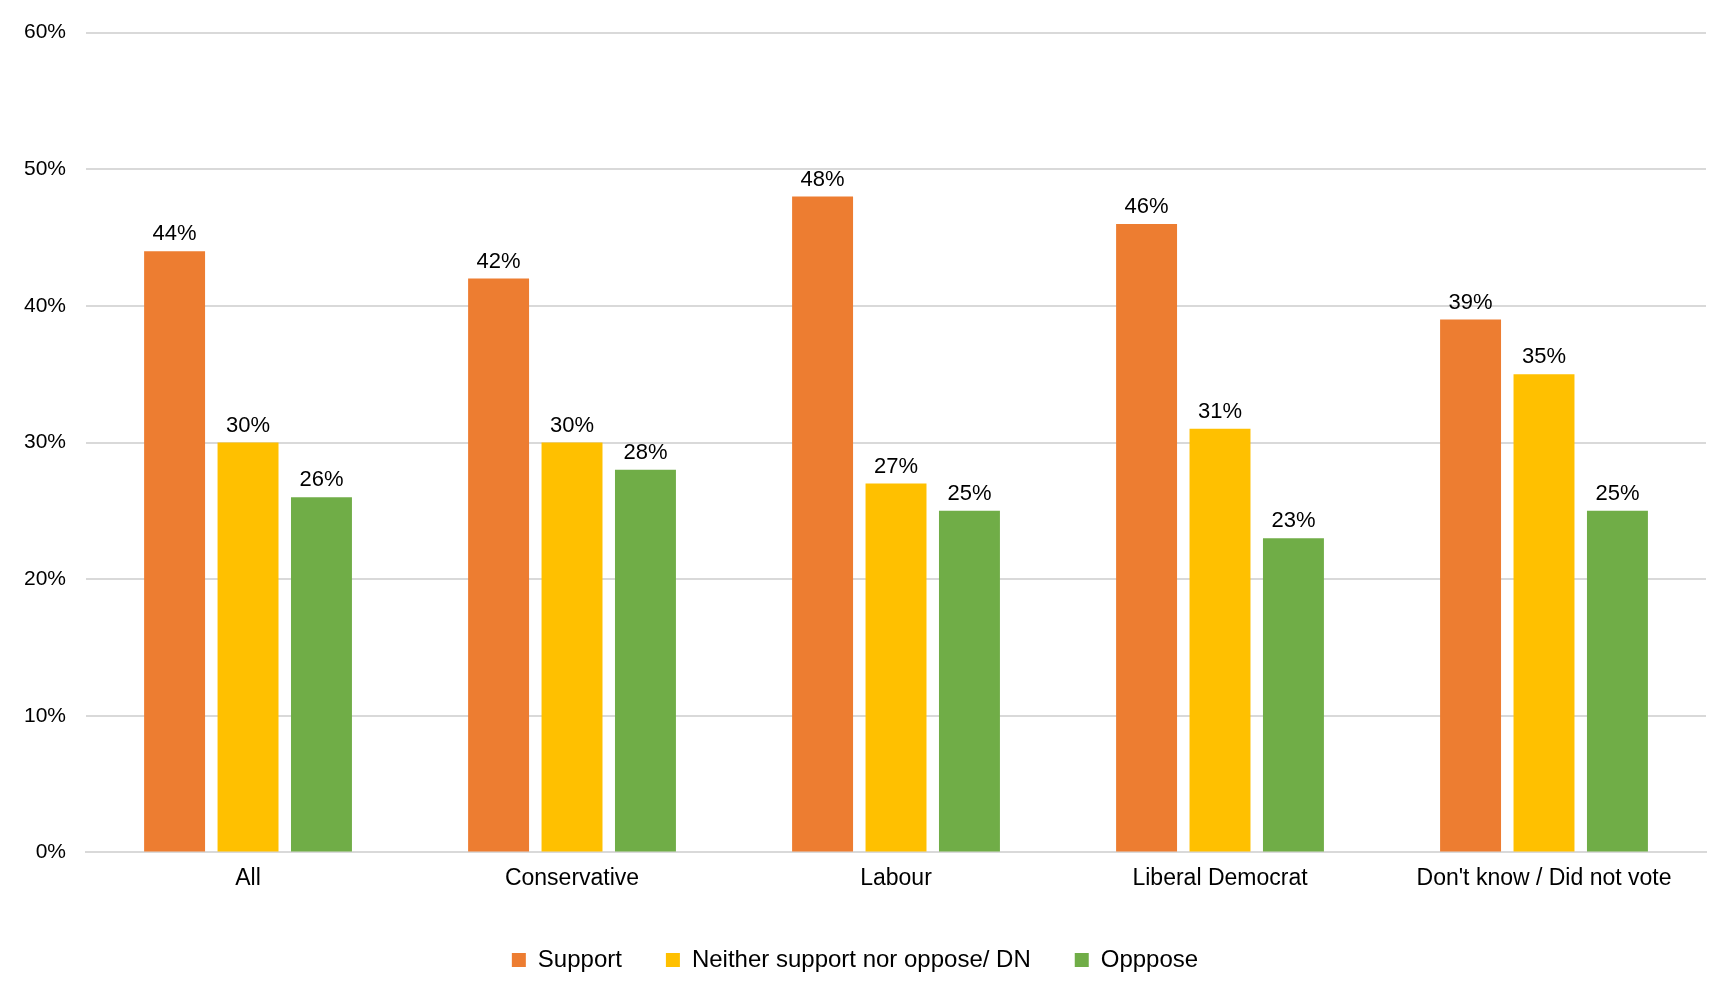 Image resolution: width=1710 pixels, height=986 pixels. Describe the element at coordinates (248, 876) in the screenshot. I see `x-tick-label: All` at that location.